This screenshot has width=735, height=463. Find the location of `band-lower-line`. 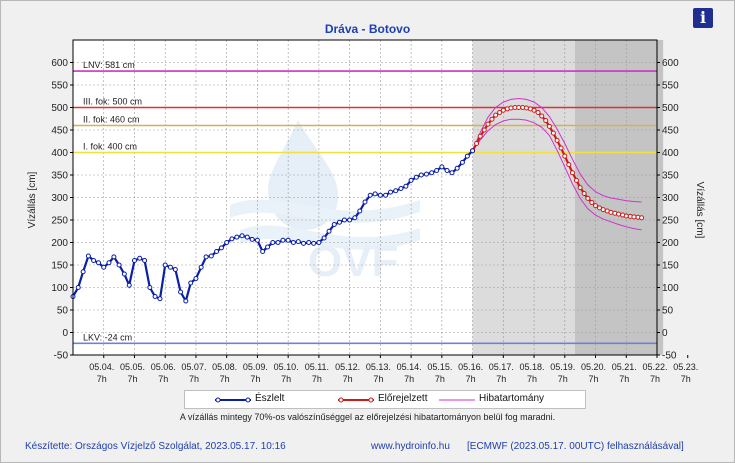

band-lower-line is located at coordinates (557, 174).